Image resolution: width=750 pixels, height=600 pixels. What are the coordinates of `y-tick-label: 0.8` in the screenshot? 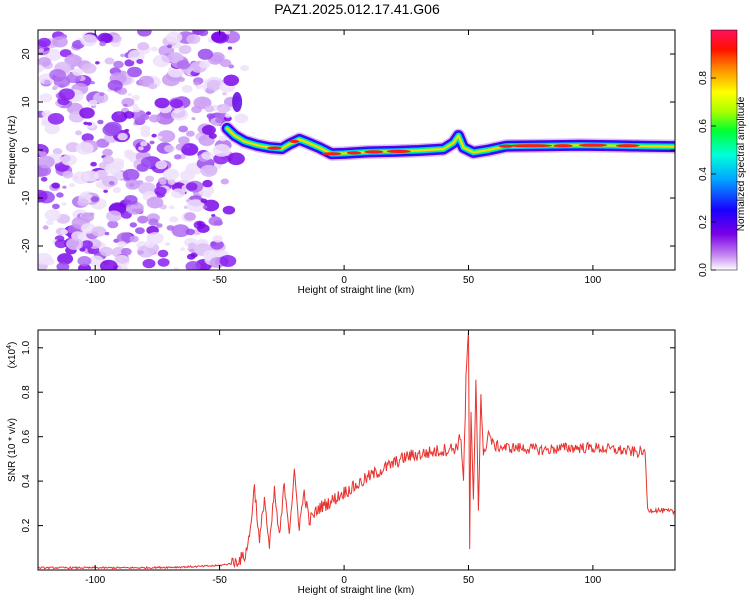 It's located at (26, 392).